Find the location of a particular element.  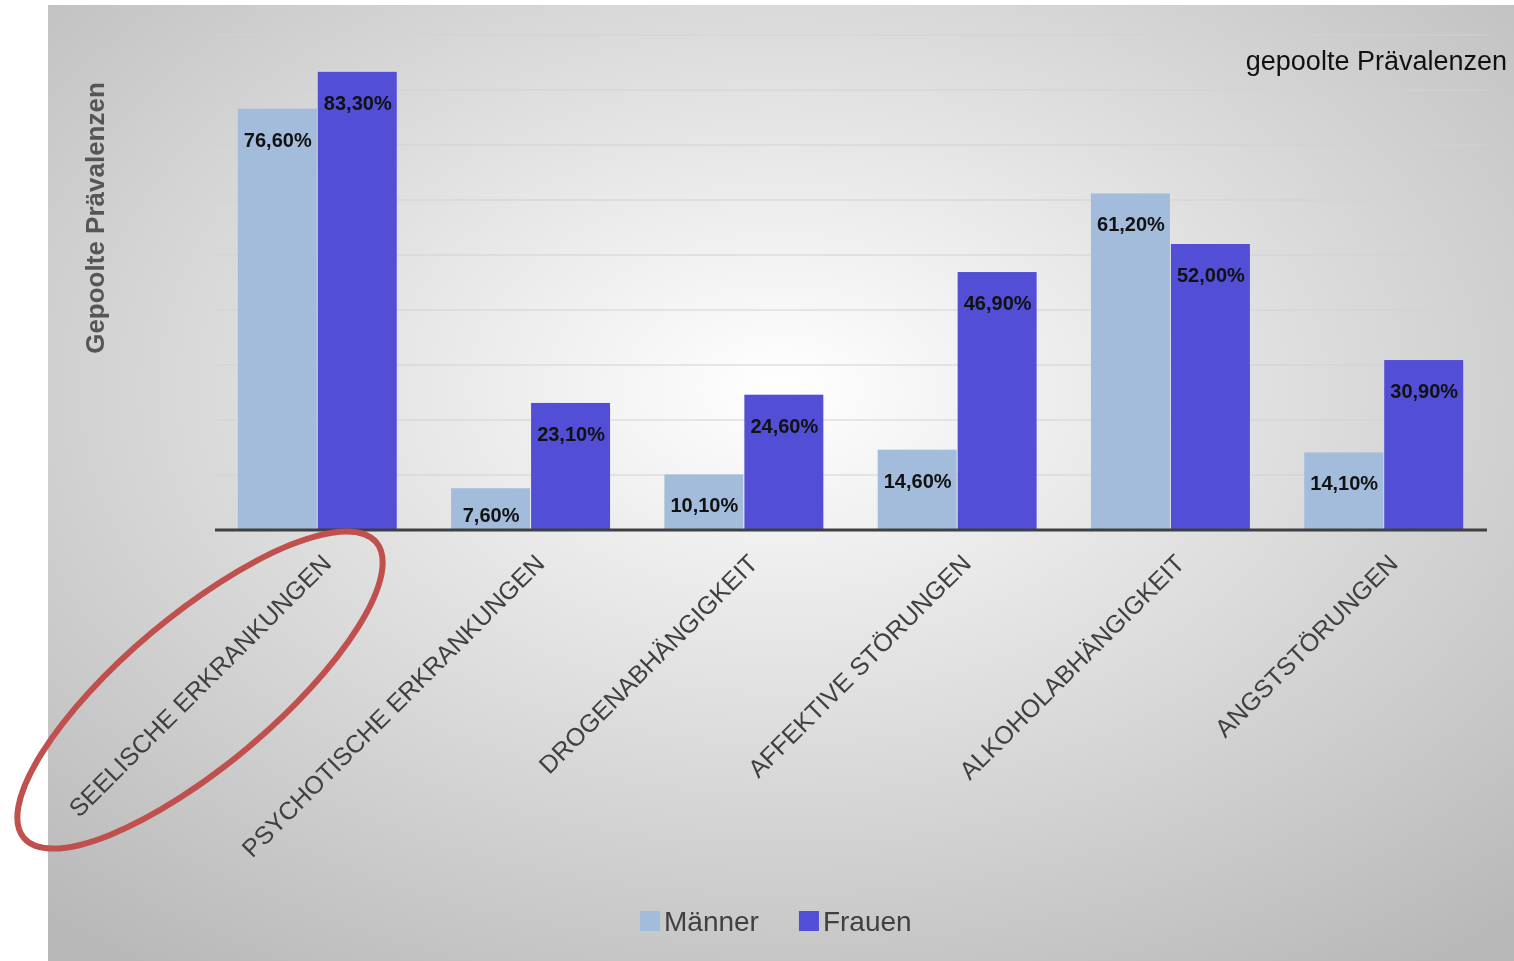

data-label: 24,60% is located at coordinates (784, 425).